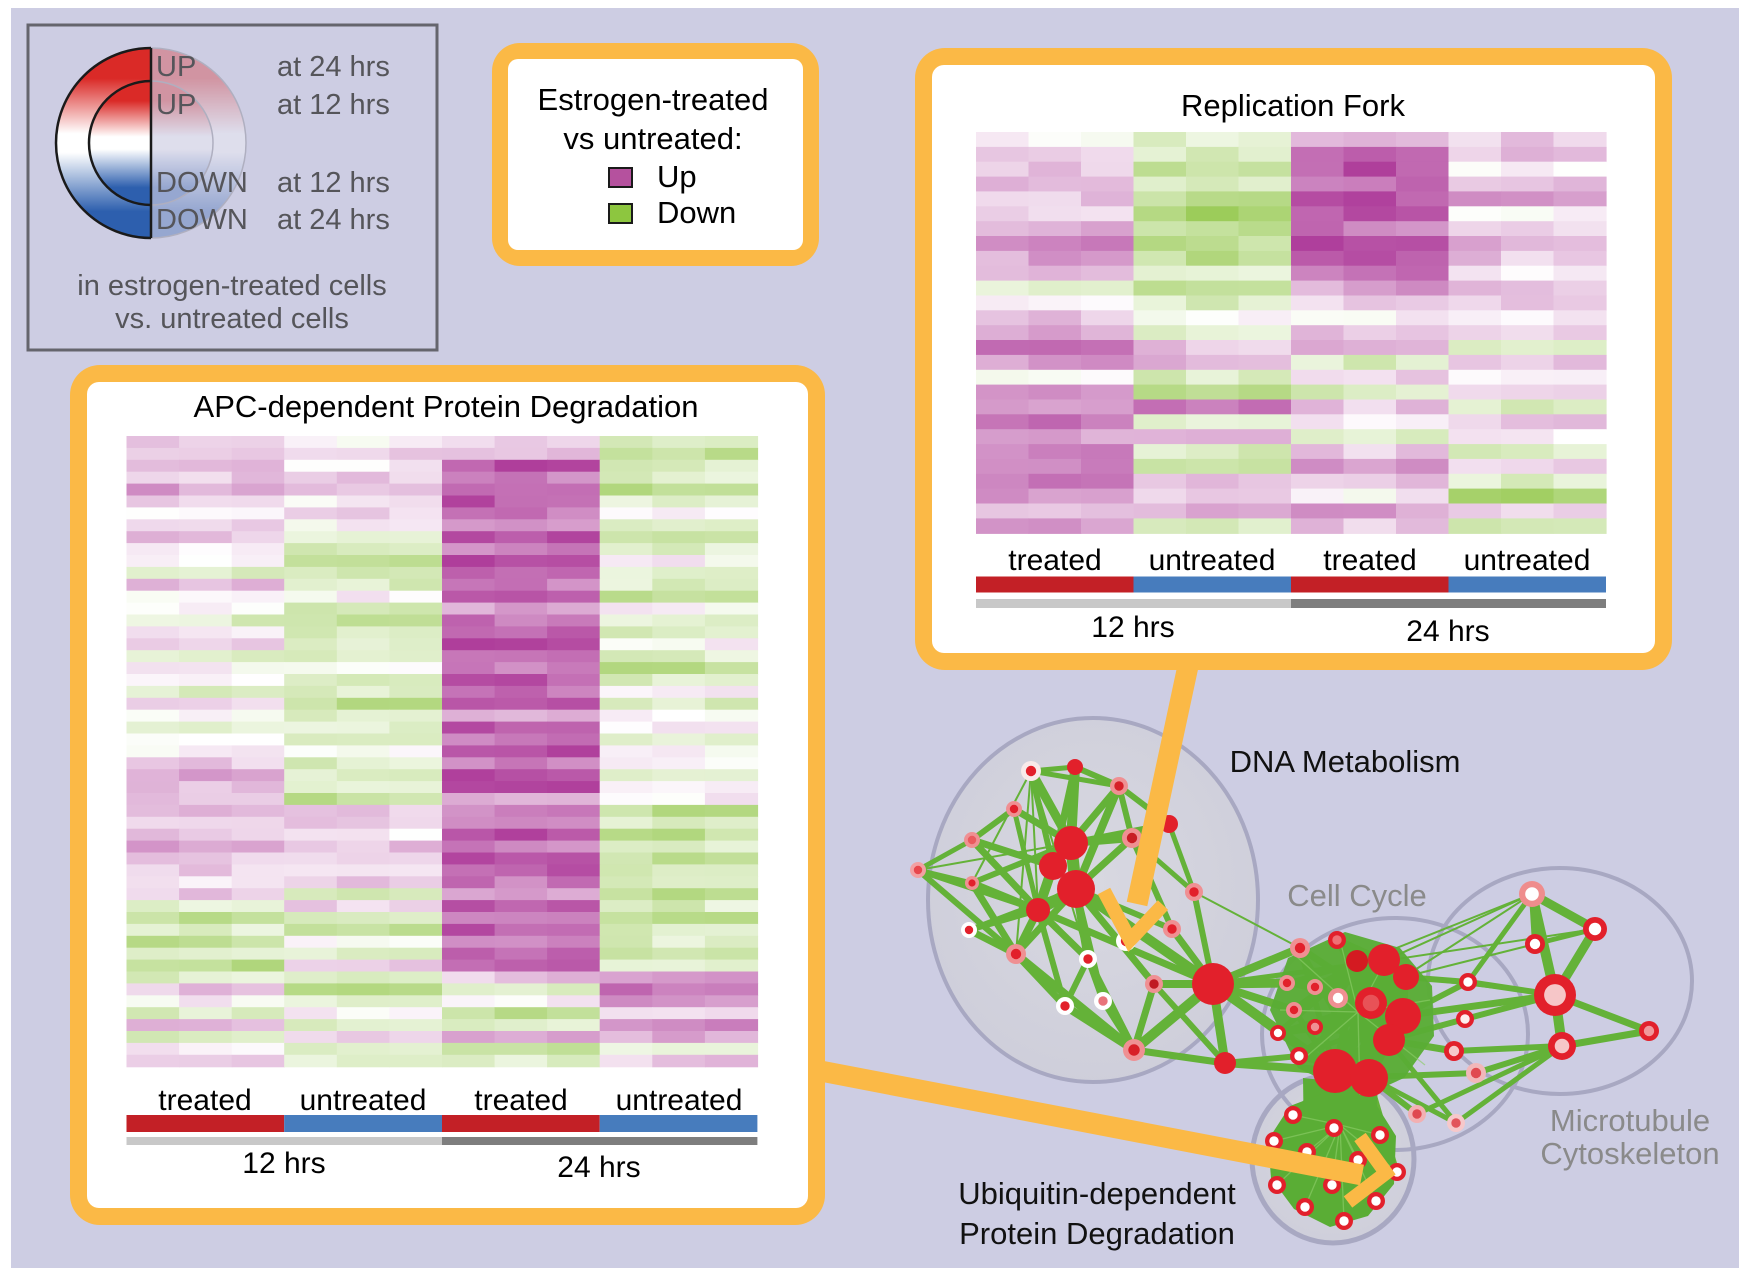  What do you see at coordinates (1097, 1193) in the screenshot?
I see `svg-text: Ubiquitin-dependent` at bounding box center [1097, 1193].